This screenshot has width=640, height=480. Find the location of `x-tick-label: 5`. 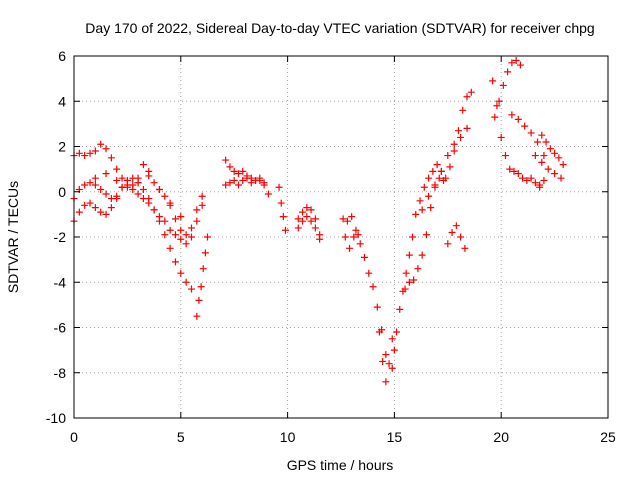

x-tick-label: 5 is located at coordinates (181, 437).